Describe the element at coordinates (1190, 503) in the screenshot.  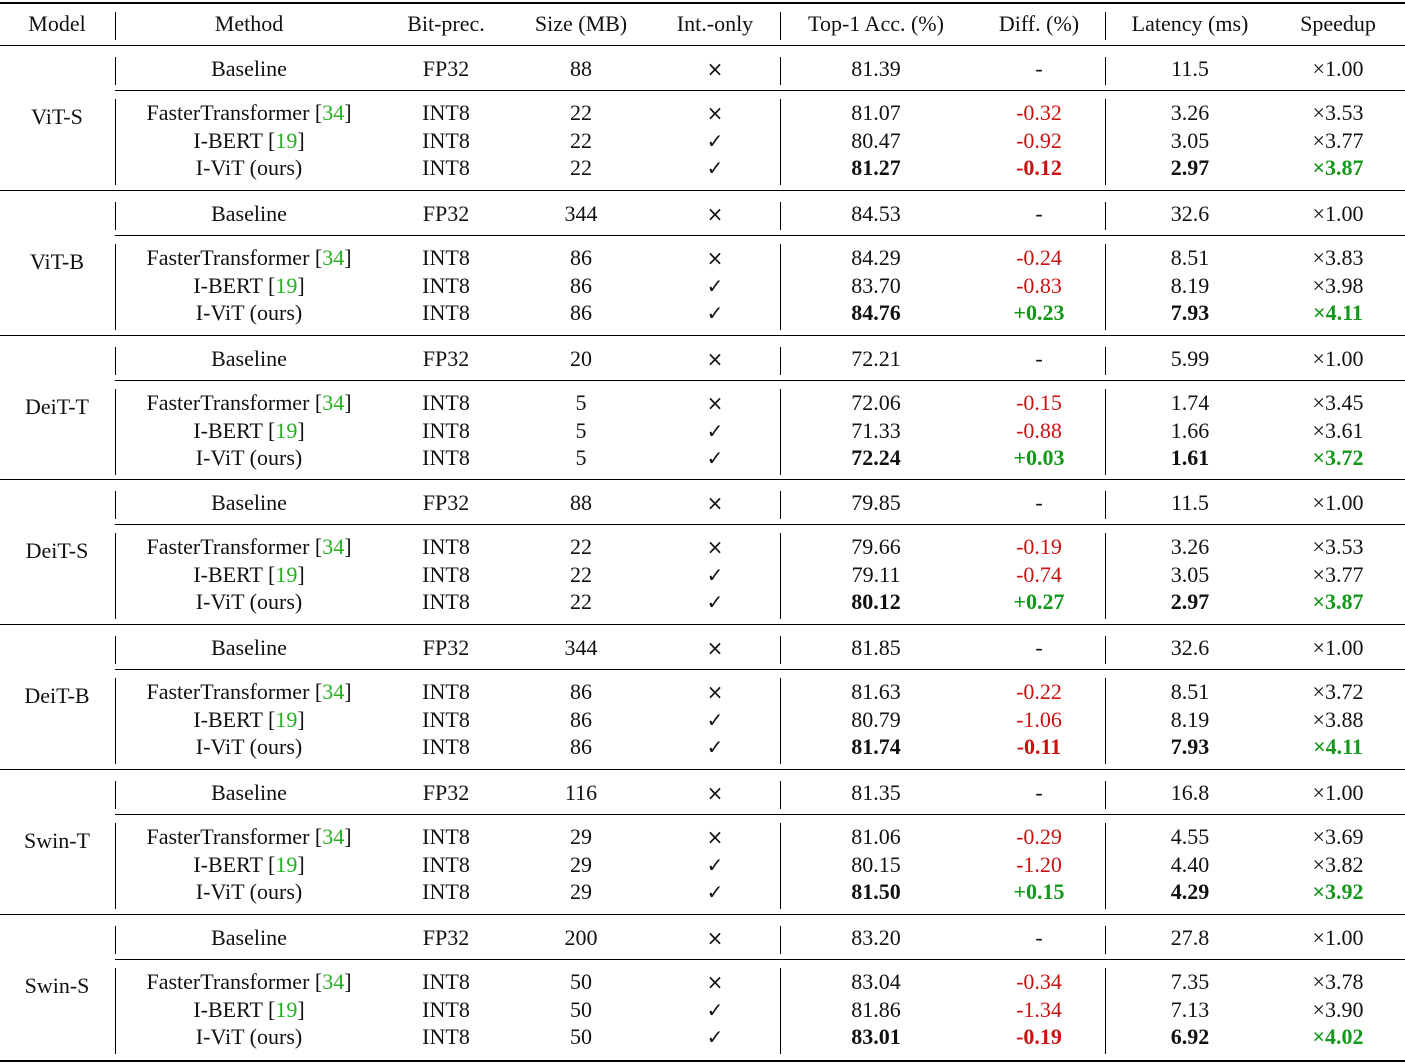
I see `cell-latency: 11.5` at that location.